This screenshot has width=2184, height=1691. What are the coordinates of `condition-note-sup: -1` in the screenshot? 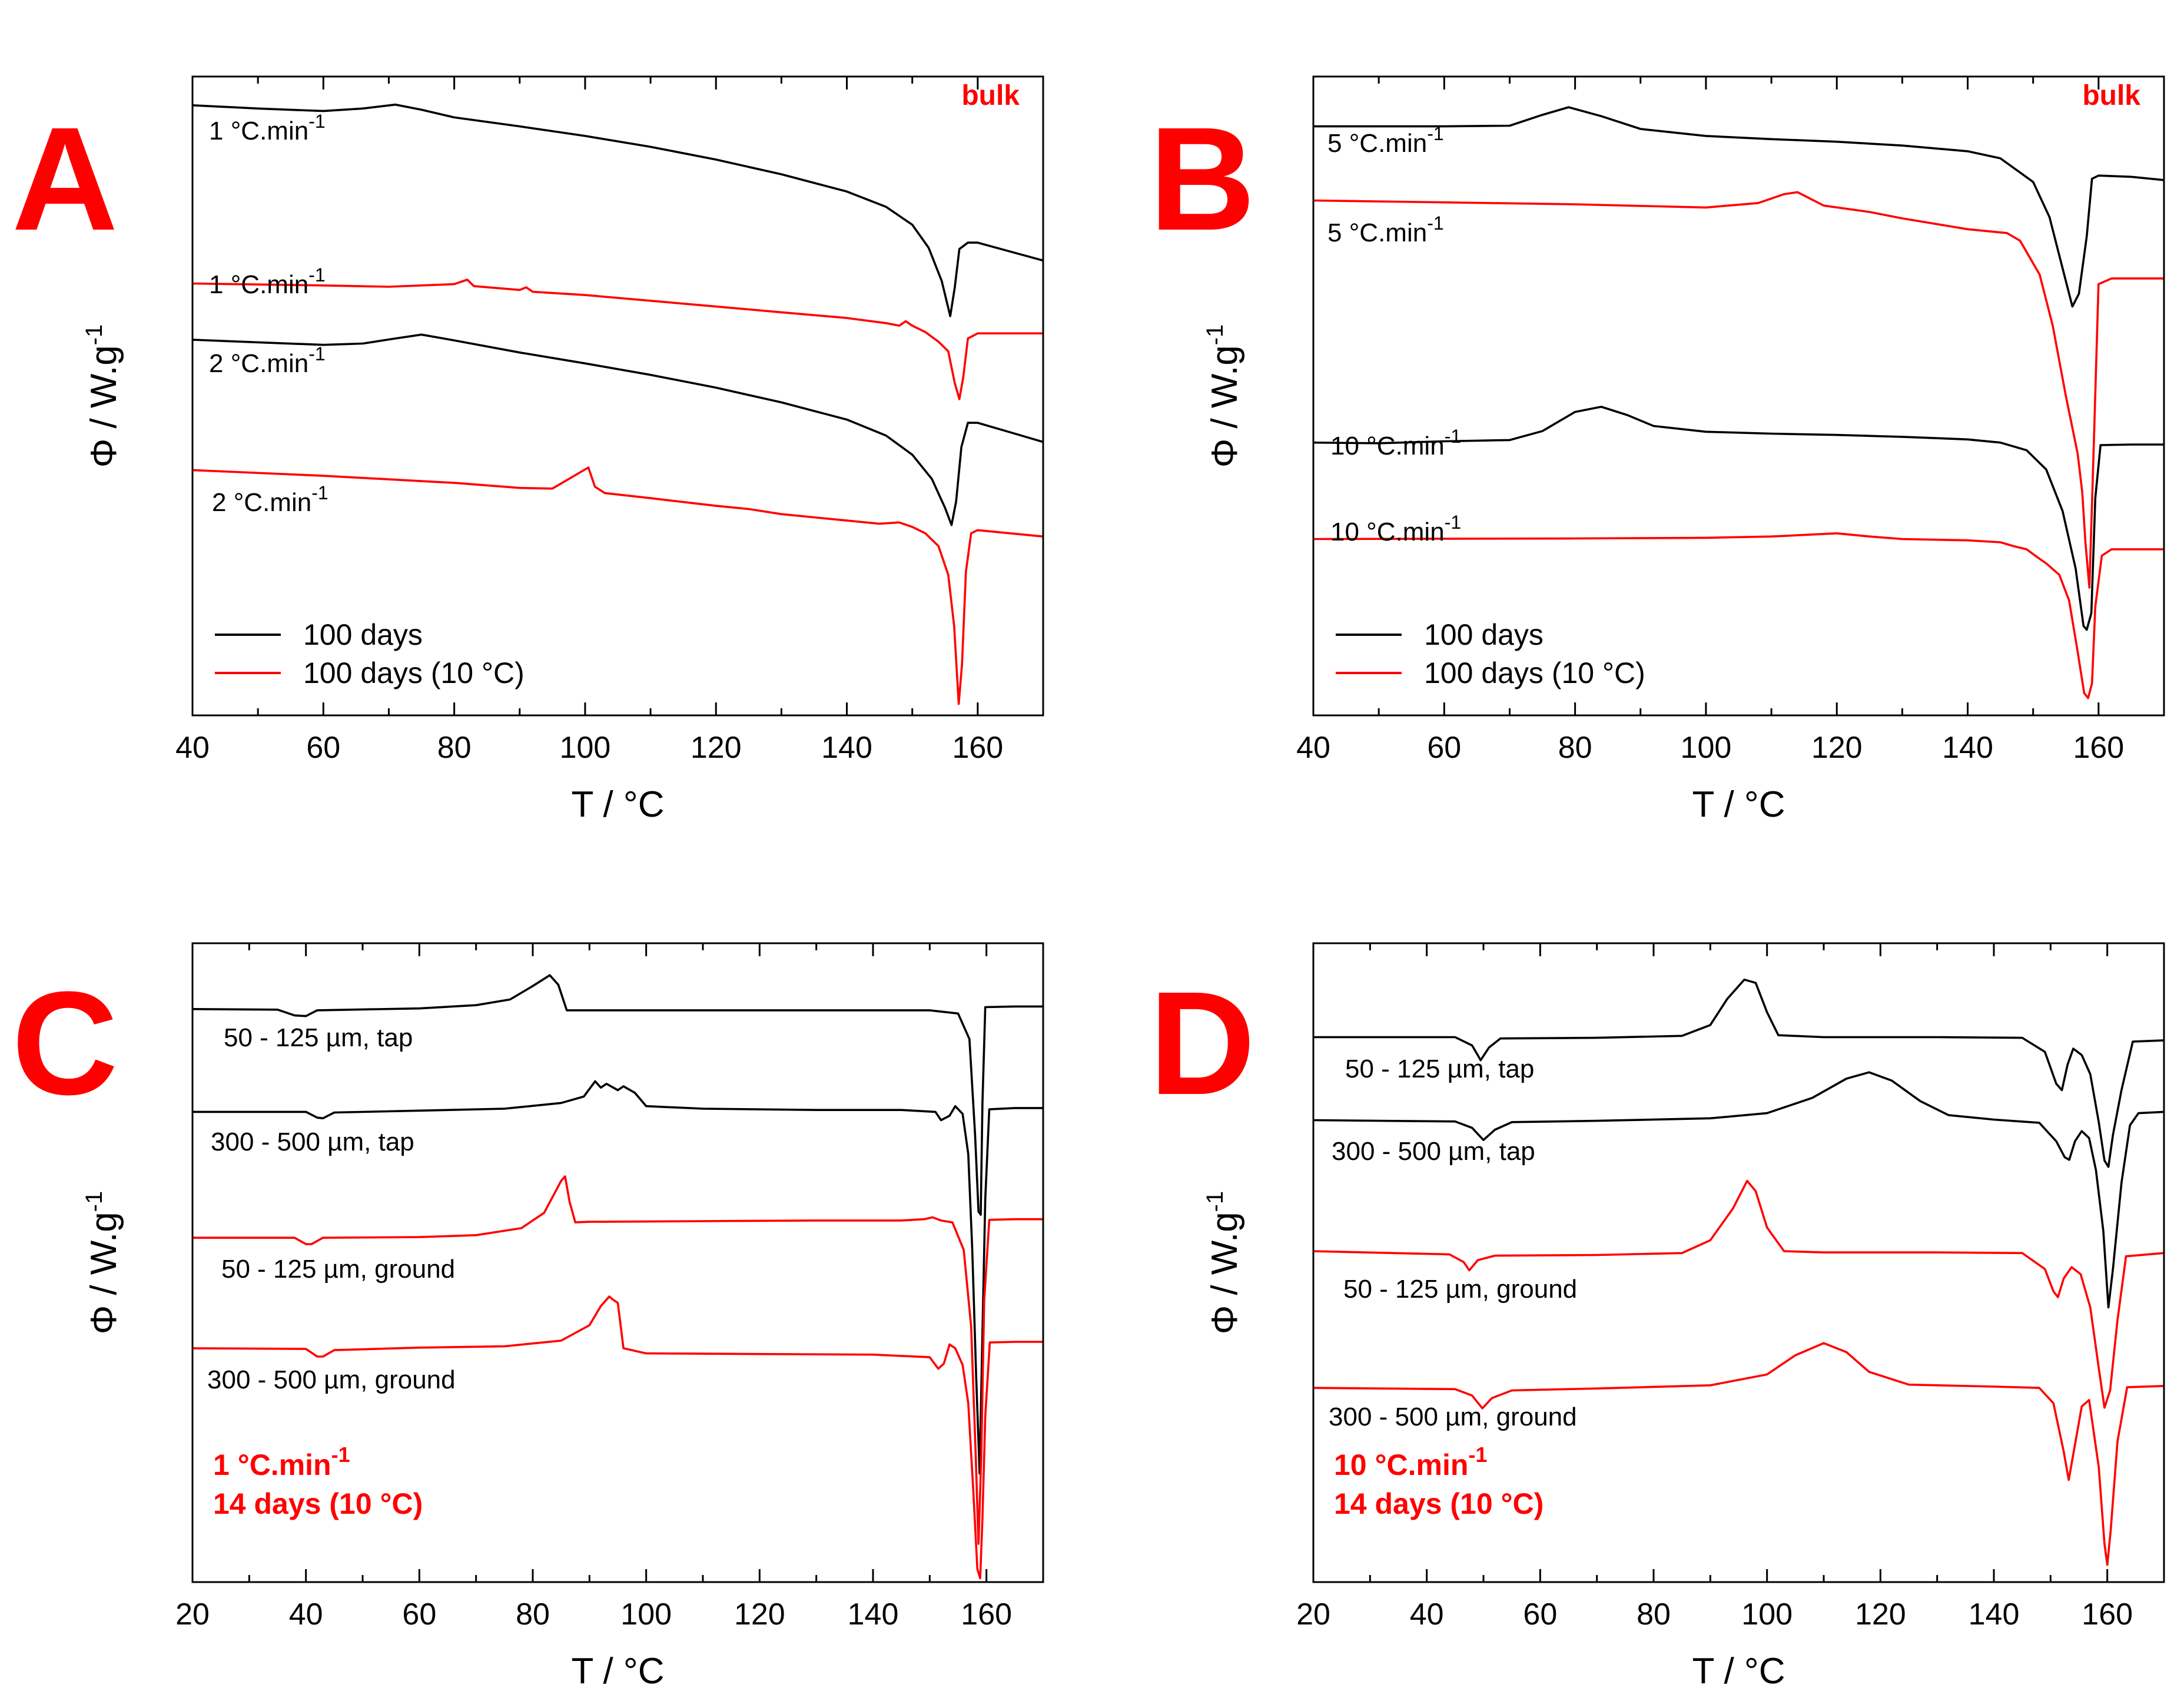 It's located at (340, 1455).